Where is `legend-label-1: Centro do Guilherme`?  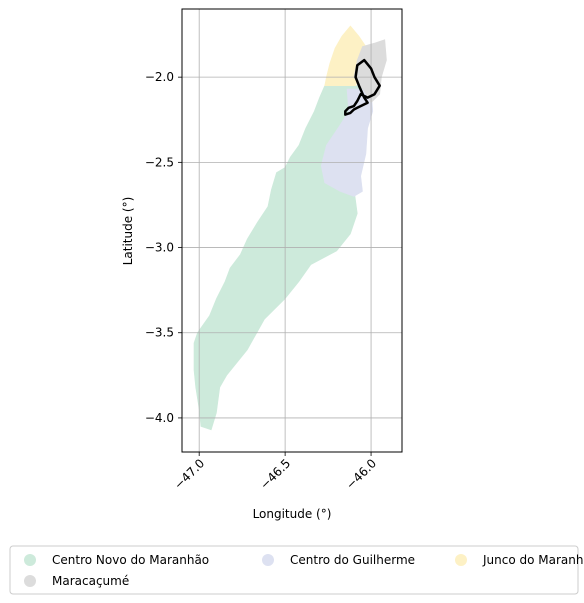
legend-label-1: Centro do Guilherme is located at coordinates (352, 560).